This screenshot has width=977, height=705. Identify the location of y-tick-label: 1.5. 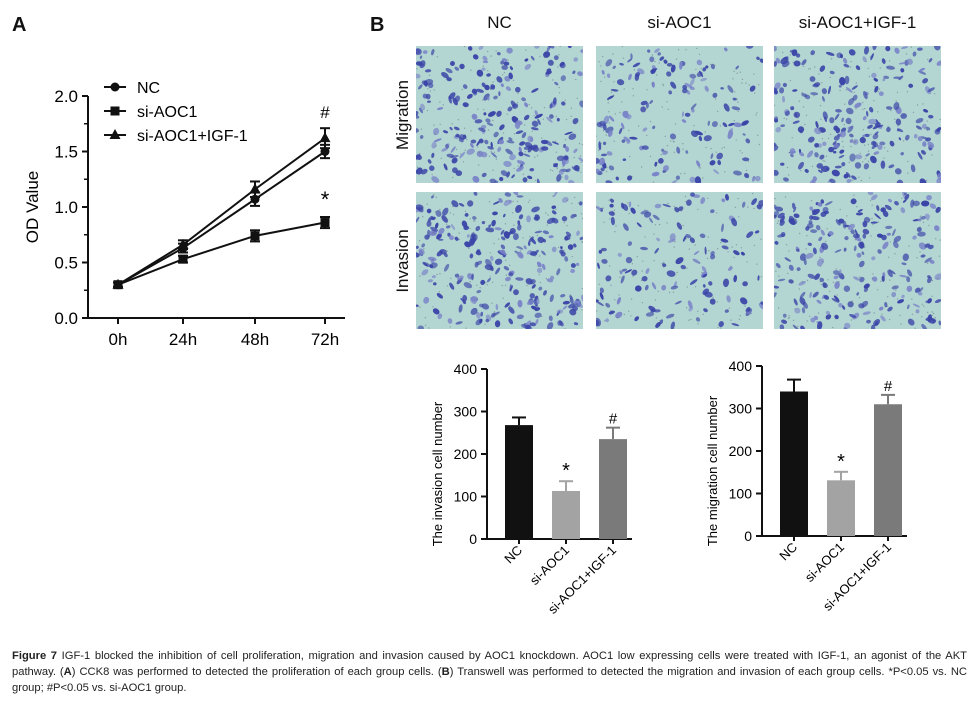
(66, 152).